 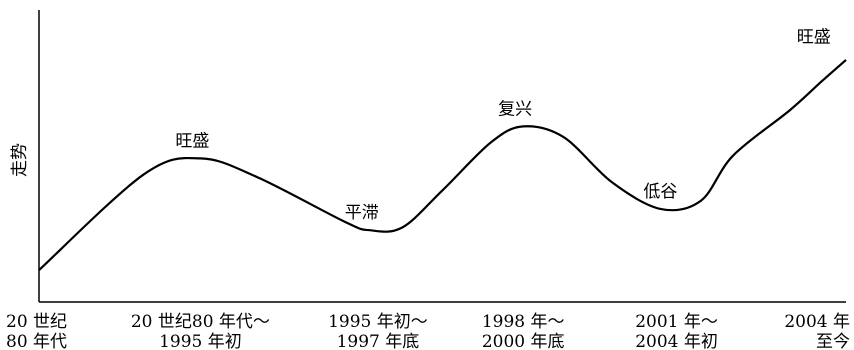 I want to click on x-tick-label-5-line-1: 至今, so click(x=833, y=341).